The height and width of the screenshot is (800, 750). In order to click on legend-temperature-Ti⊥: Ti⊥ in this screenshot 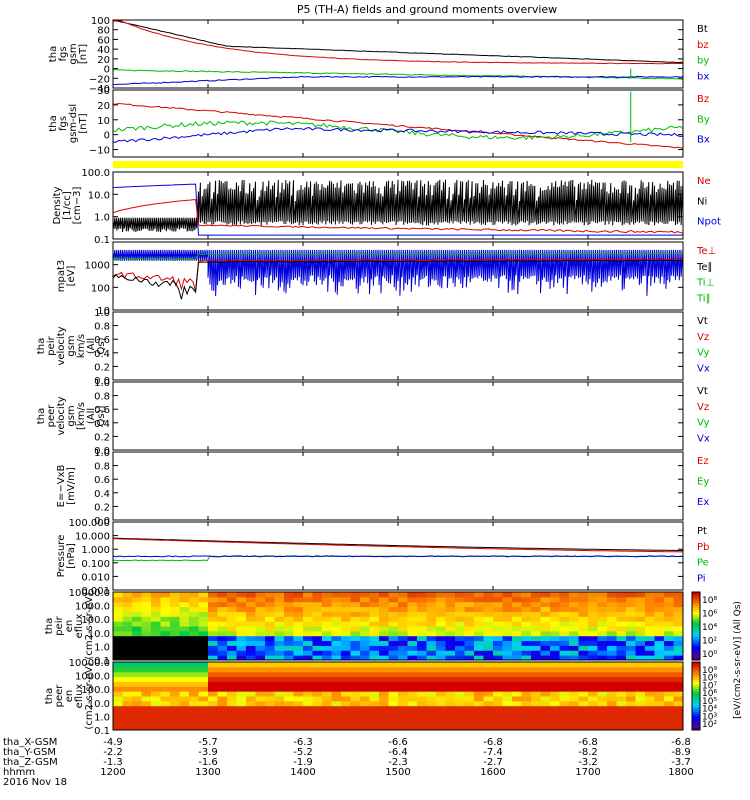, I will do `click(705, 283)`.